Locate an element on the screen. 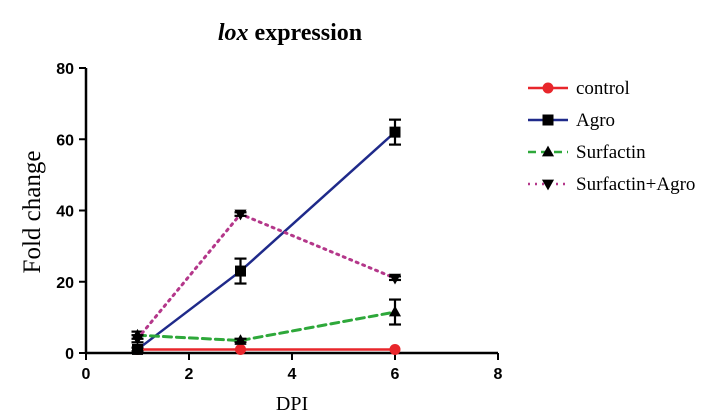 The image size is (723, 416). legend-item-agro: Agro is located at coordinates (571, 120).